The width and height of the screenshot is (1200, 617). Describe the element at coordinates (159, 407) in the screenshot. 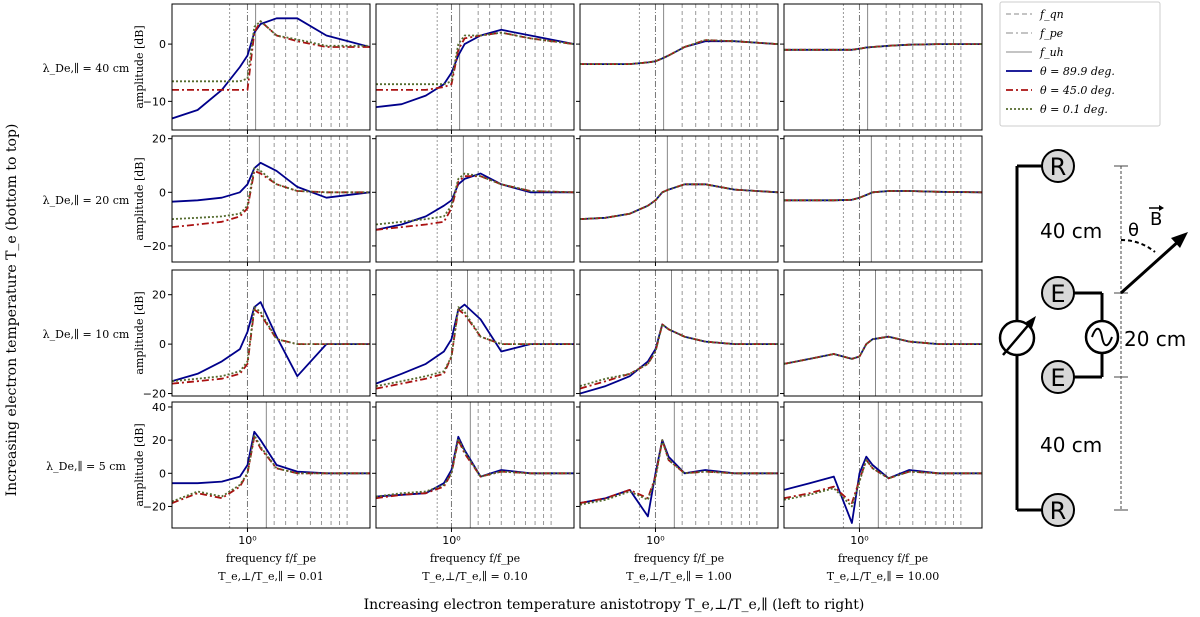

I see `y-tick-label: 40` at that location.